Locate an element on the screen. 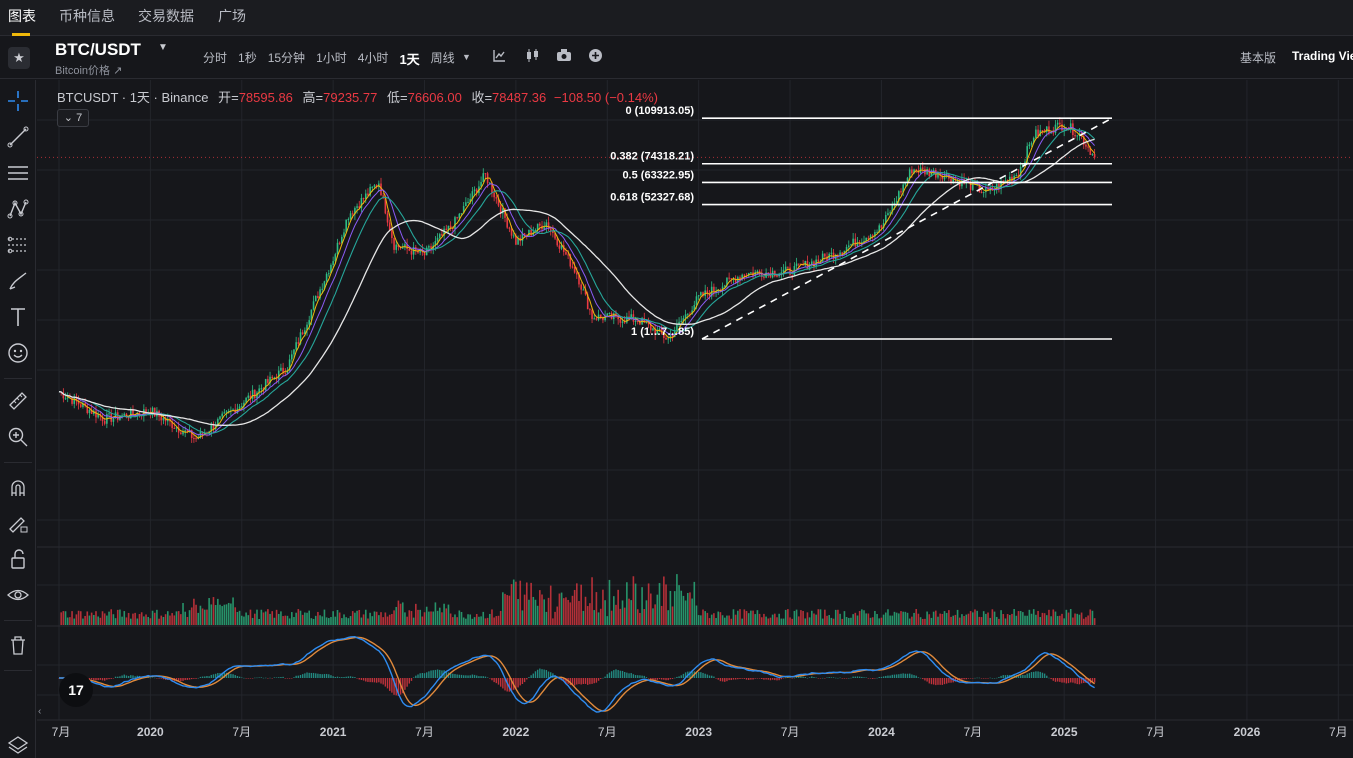  pattern-icon is located at coordinates (18, 210).